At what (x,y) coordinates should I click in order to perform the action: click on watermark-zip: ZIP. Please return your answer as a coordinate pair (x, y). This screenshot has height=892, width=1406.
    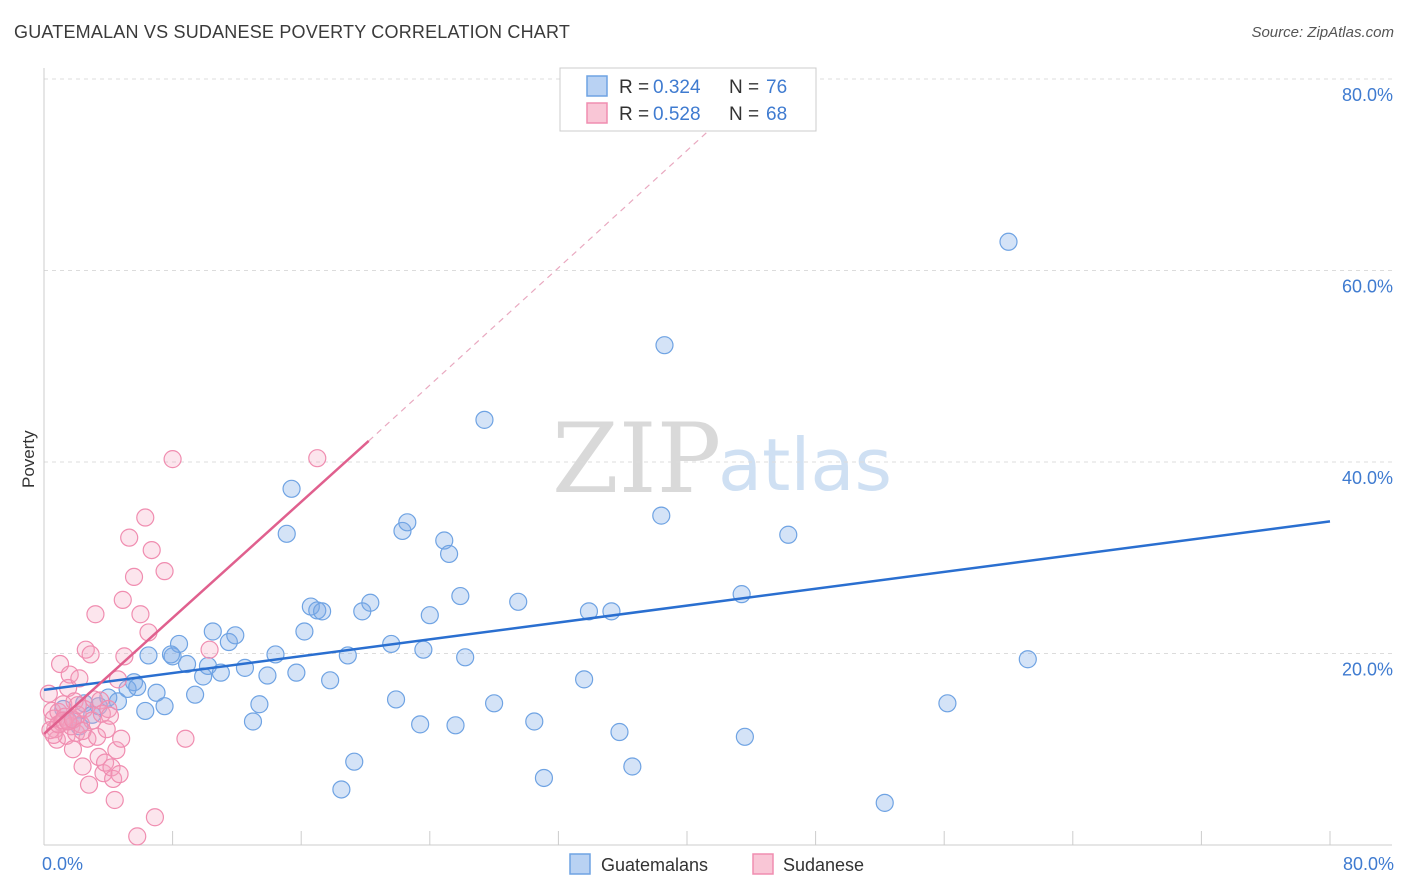
    Looking at the image, I should click on (636, 459).